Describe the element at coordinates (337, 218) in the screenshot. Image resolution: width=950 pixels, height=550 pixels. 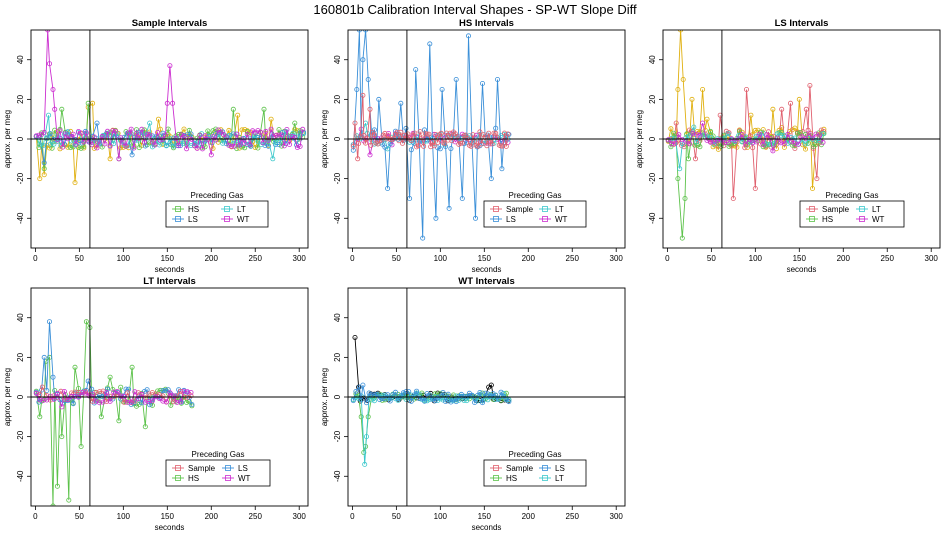
I see `y-tick-label: -40` at that location.